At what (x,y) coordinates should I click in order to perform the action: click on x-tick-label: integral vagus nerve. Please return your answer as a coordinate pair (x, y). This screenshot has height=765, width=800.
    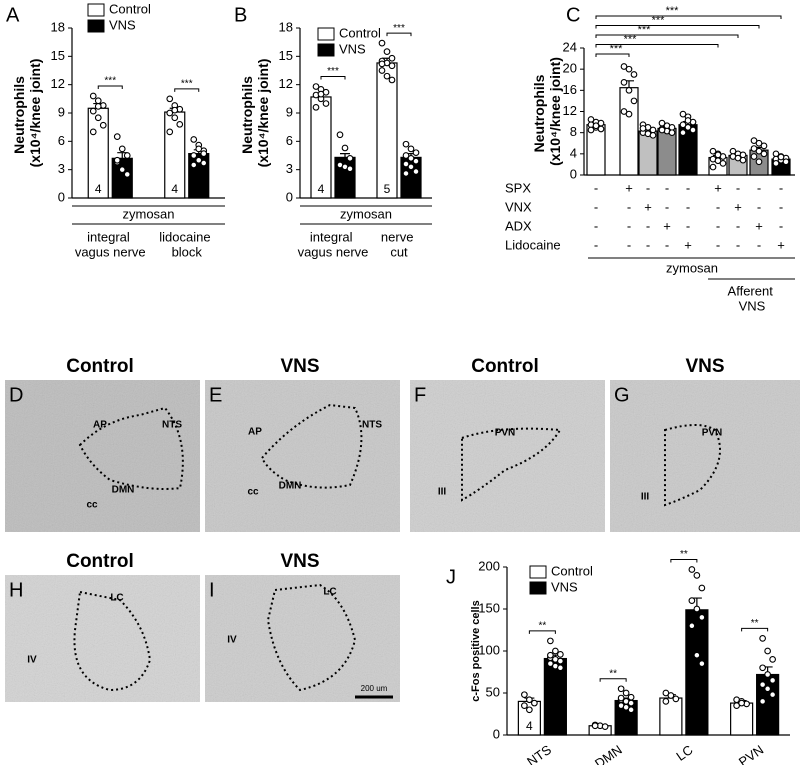
    Looking at the image, I should click on (110, 245).